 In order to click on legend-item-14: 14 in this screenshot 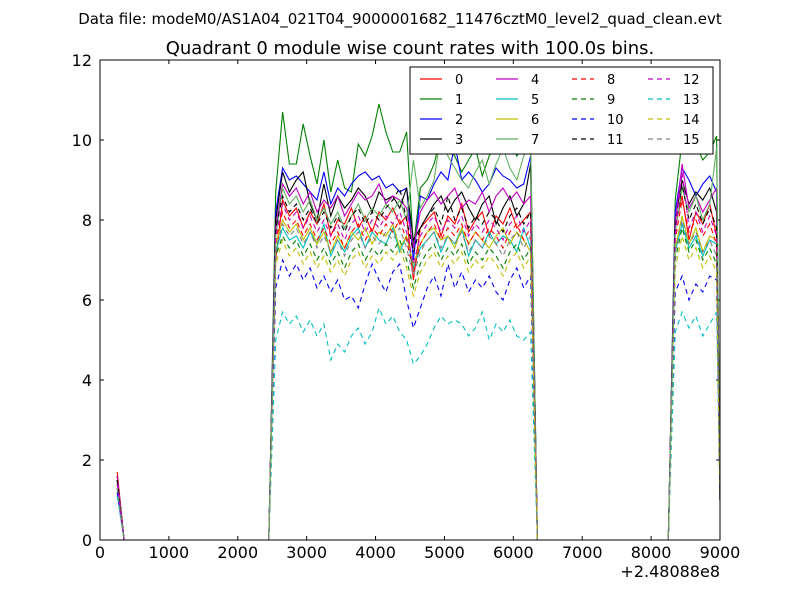, I will do `click(674, 120)`.